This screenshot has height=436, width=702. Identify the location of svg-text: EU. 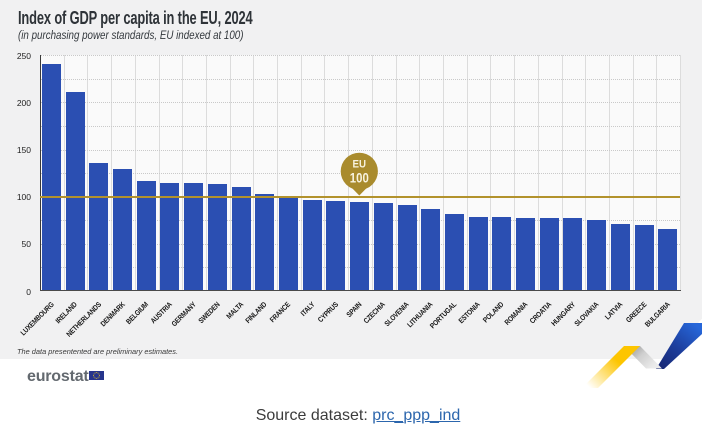
(360, 165).